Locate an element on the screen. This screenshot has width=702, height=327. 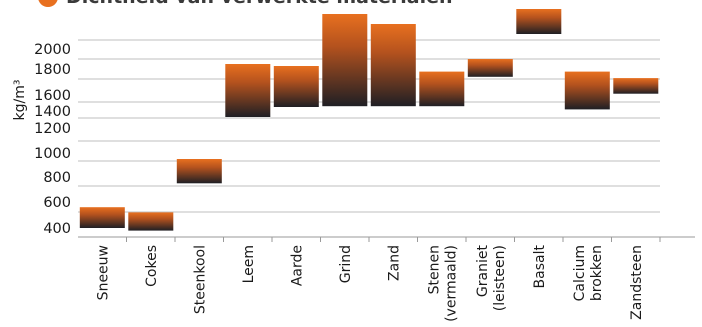
title-bullet-icon is located at coordinates (48, 3).